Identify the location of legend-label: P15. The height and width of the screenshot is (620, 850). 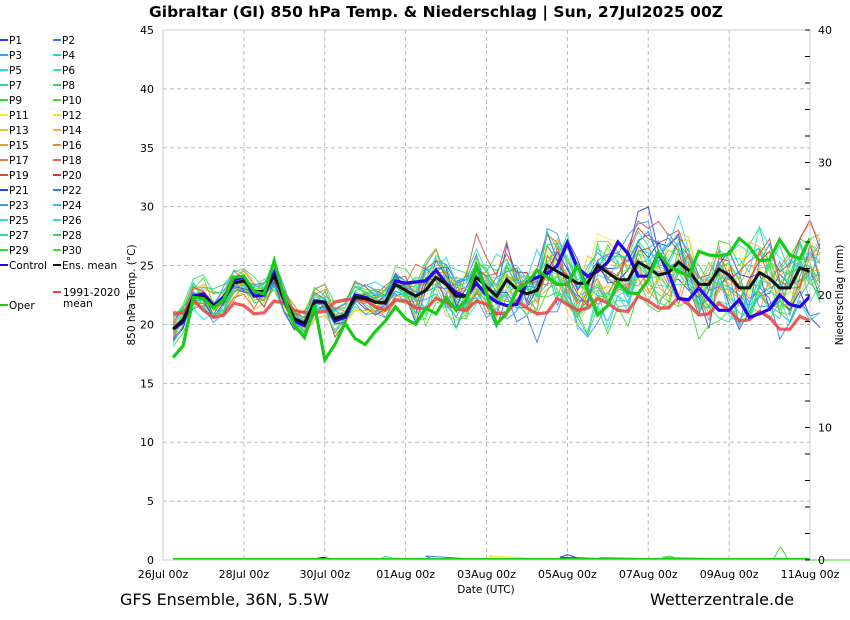
(19, 146).